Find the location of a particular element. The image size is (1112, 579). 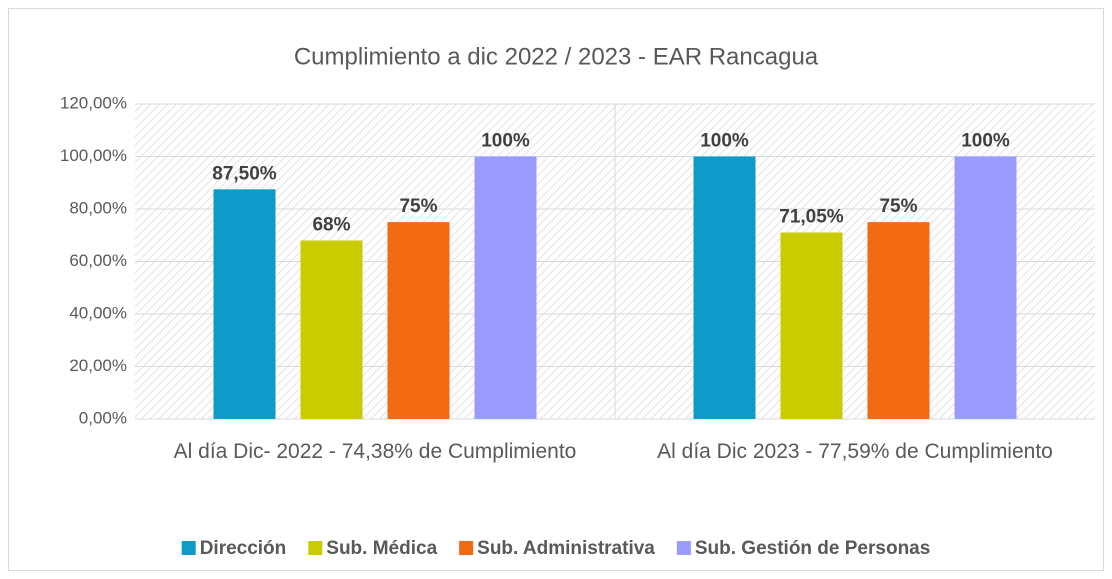

y-tick-label: 80,00% is located at coordinates (98, 207).